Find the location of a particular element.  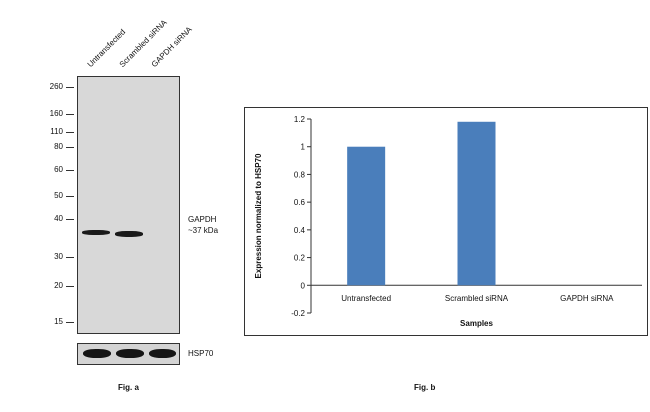

marker-label: 110 is located at coordinates (56, 131).